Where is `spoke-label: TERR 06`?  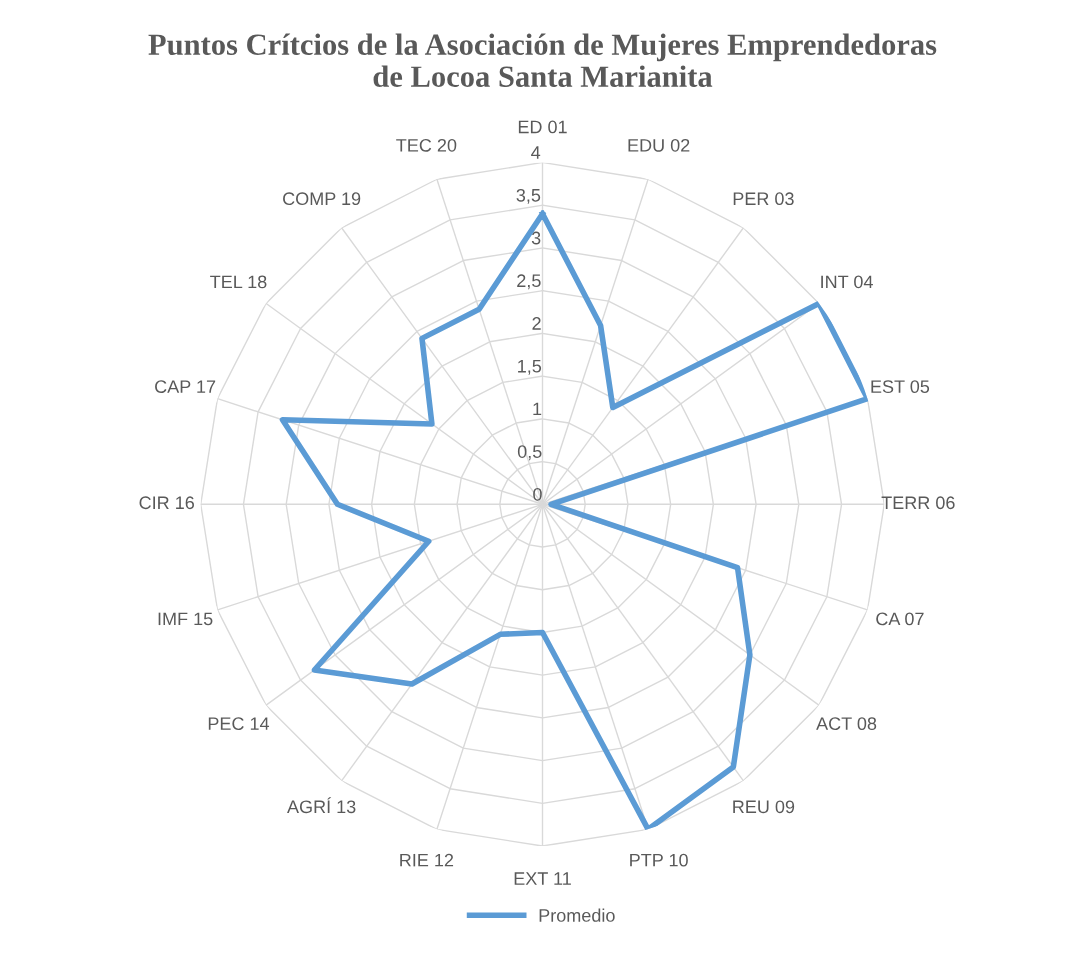
spoke-label: TERR 06 is located at coordinates (918, 503).